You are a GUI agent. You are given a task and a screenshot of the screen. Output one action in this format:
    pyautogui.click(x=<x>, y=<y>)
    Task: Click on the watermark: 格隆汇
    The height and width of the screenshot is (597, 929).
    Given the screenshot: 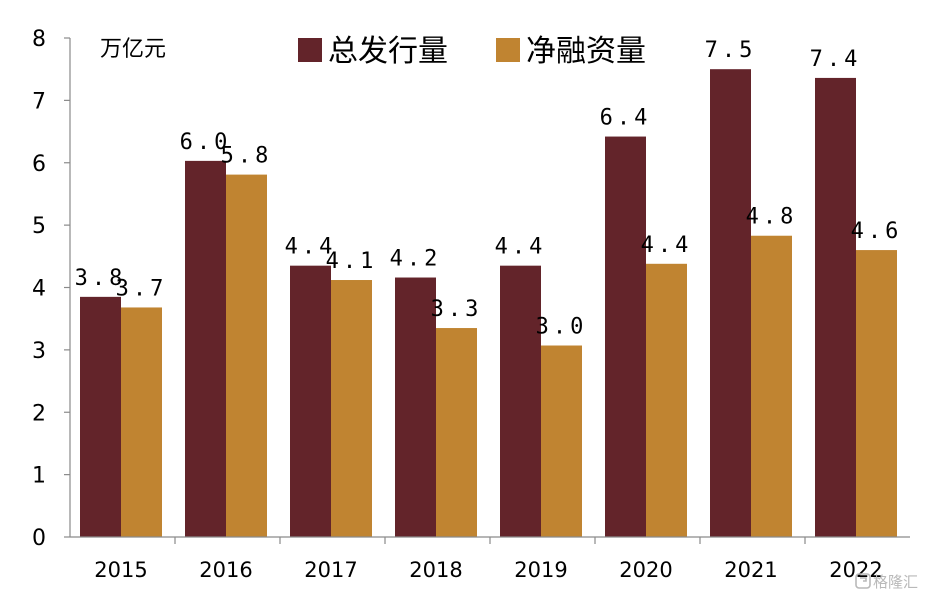 What is the action you would take?
    pyautogui.click(x=886, y=582)
    